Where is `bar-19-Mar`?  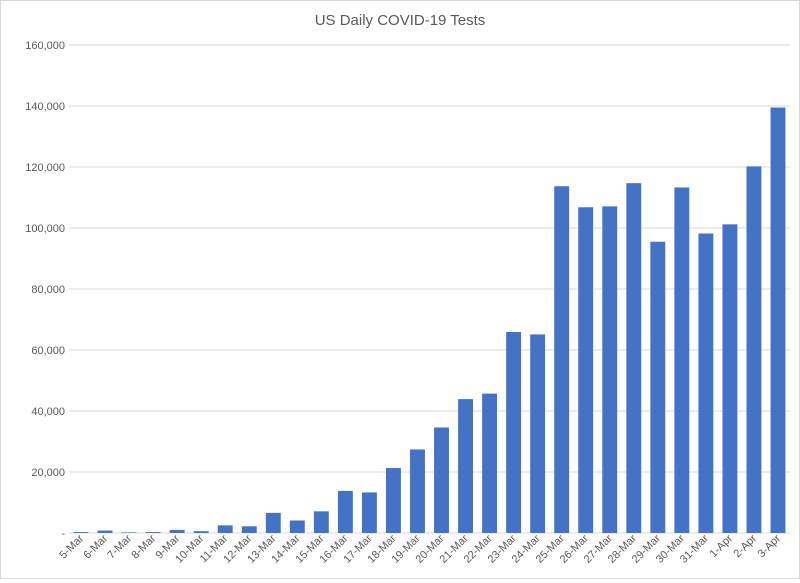 bar-19-Mar is located at coordinates (417, 491).